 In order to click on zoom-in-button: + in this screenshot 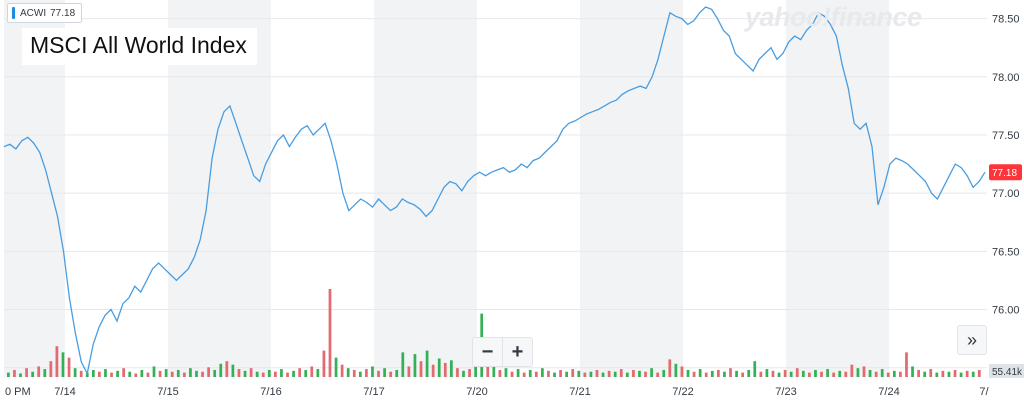, I will do `click(517, 352)`.